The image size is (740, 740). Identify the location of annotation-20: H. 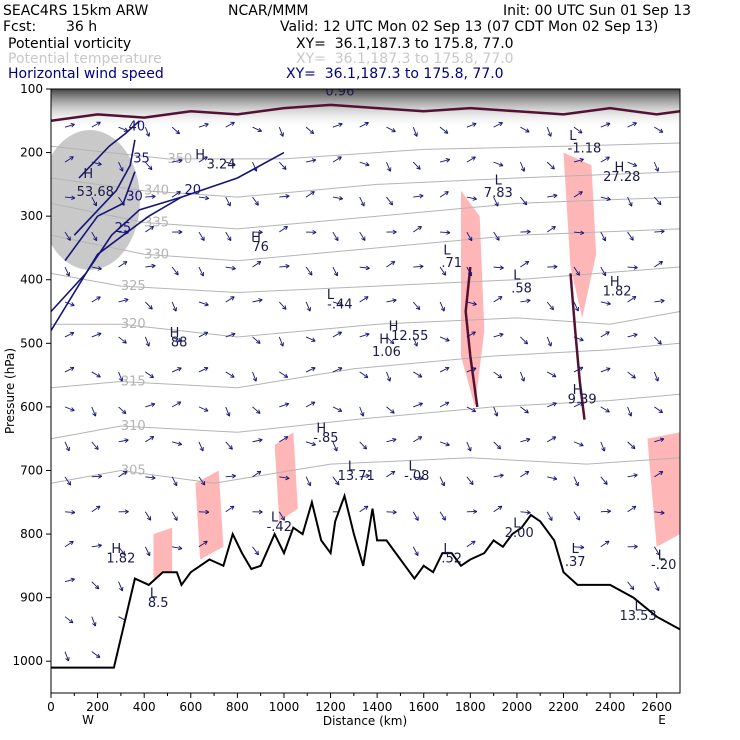
(620, 168).